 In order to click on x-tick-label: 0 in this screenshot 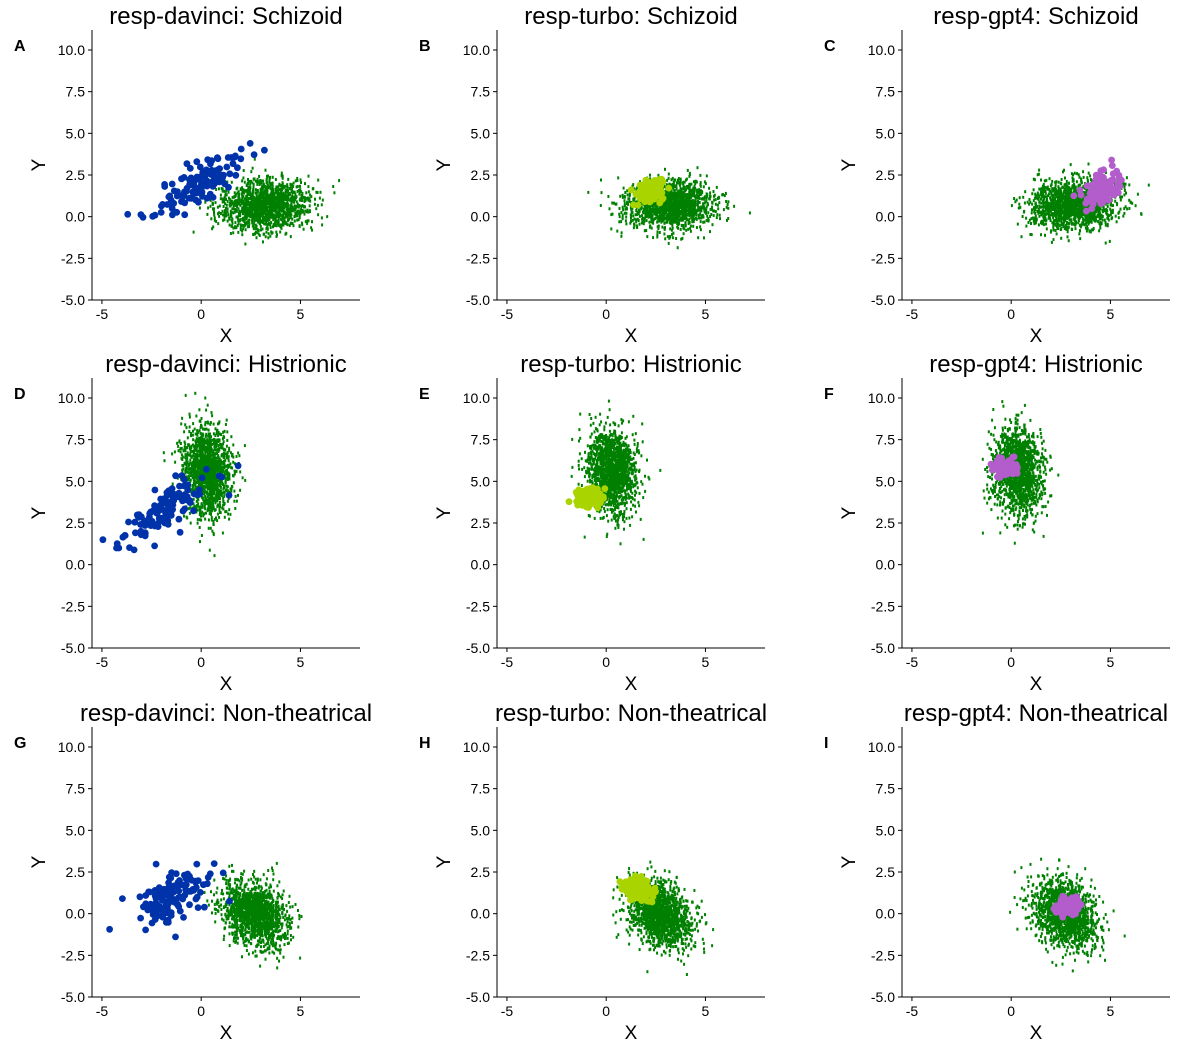, I will do `click(606, 314)`.